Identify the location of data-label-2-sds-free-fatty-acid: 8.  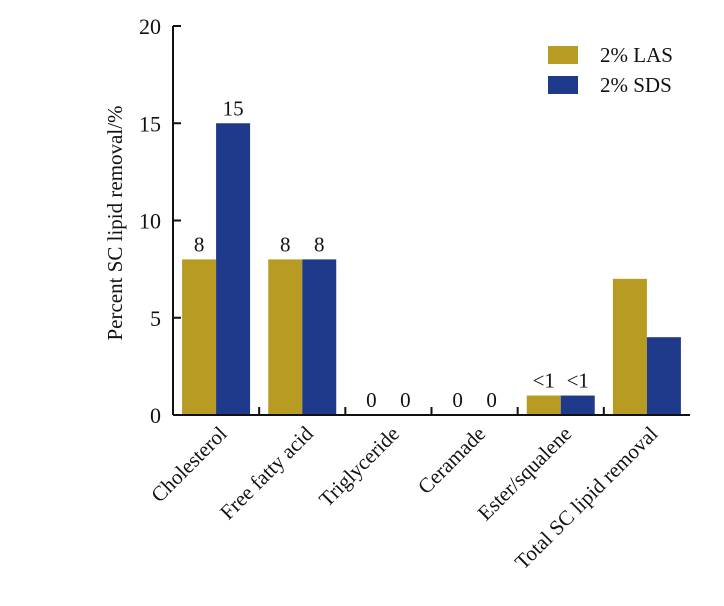
(319, 244).